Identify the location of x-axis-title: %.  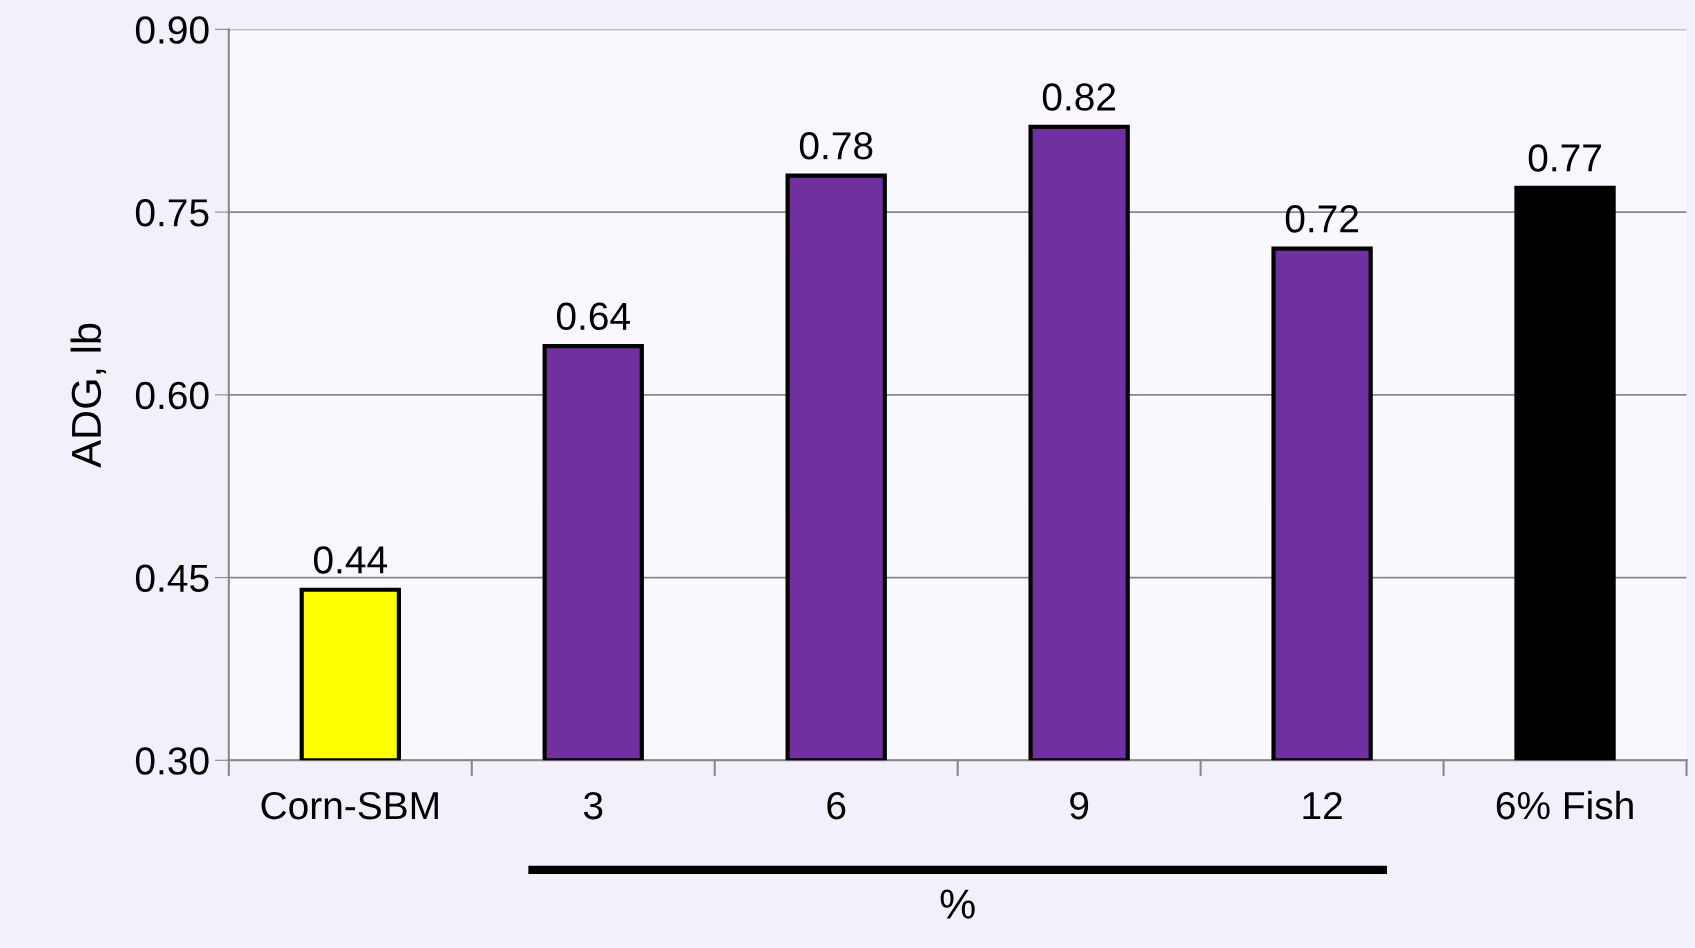
(957, 904).